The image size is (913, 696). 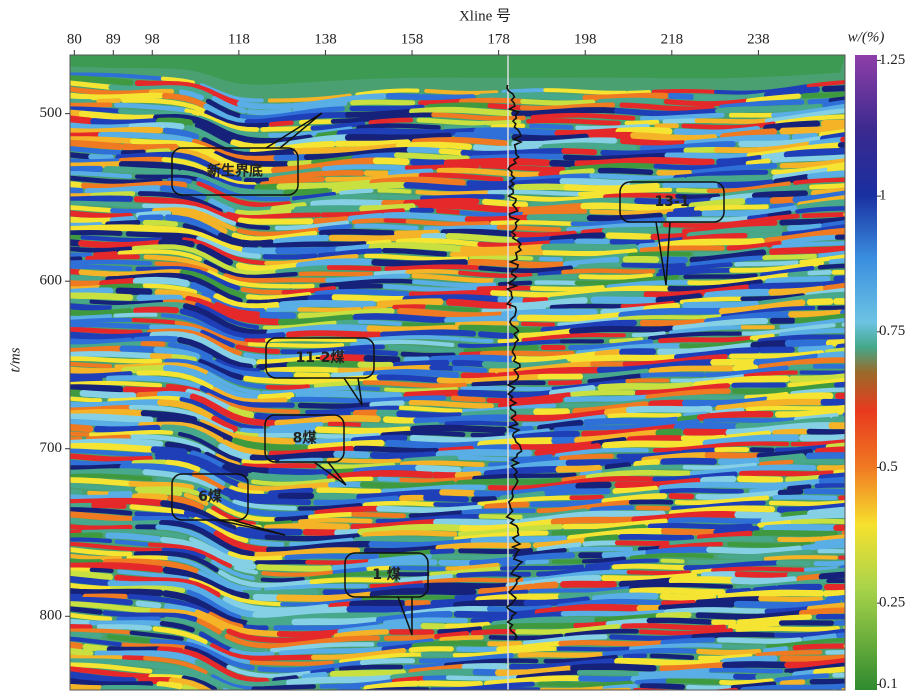 I want to click on callout-box, so click(x=672, y=202).